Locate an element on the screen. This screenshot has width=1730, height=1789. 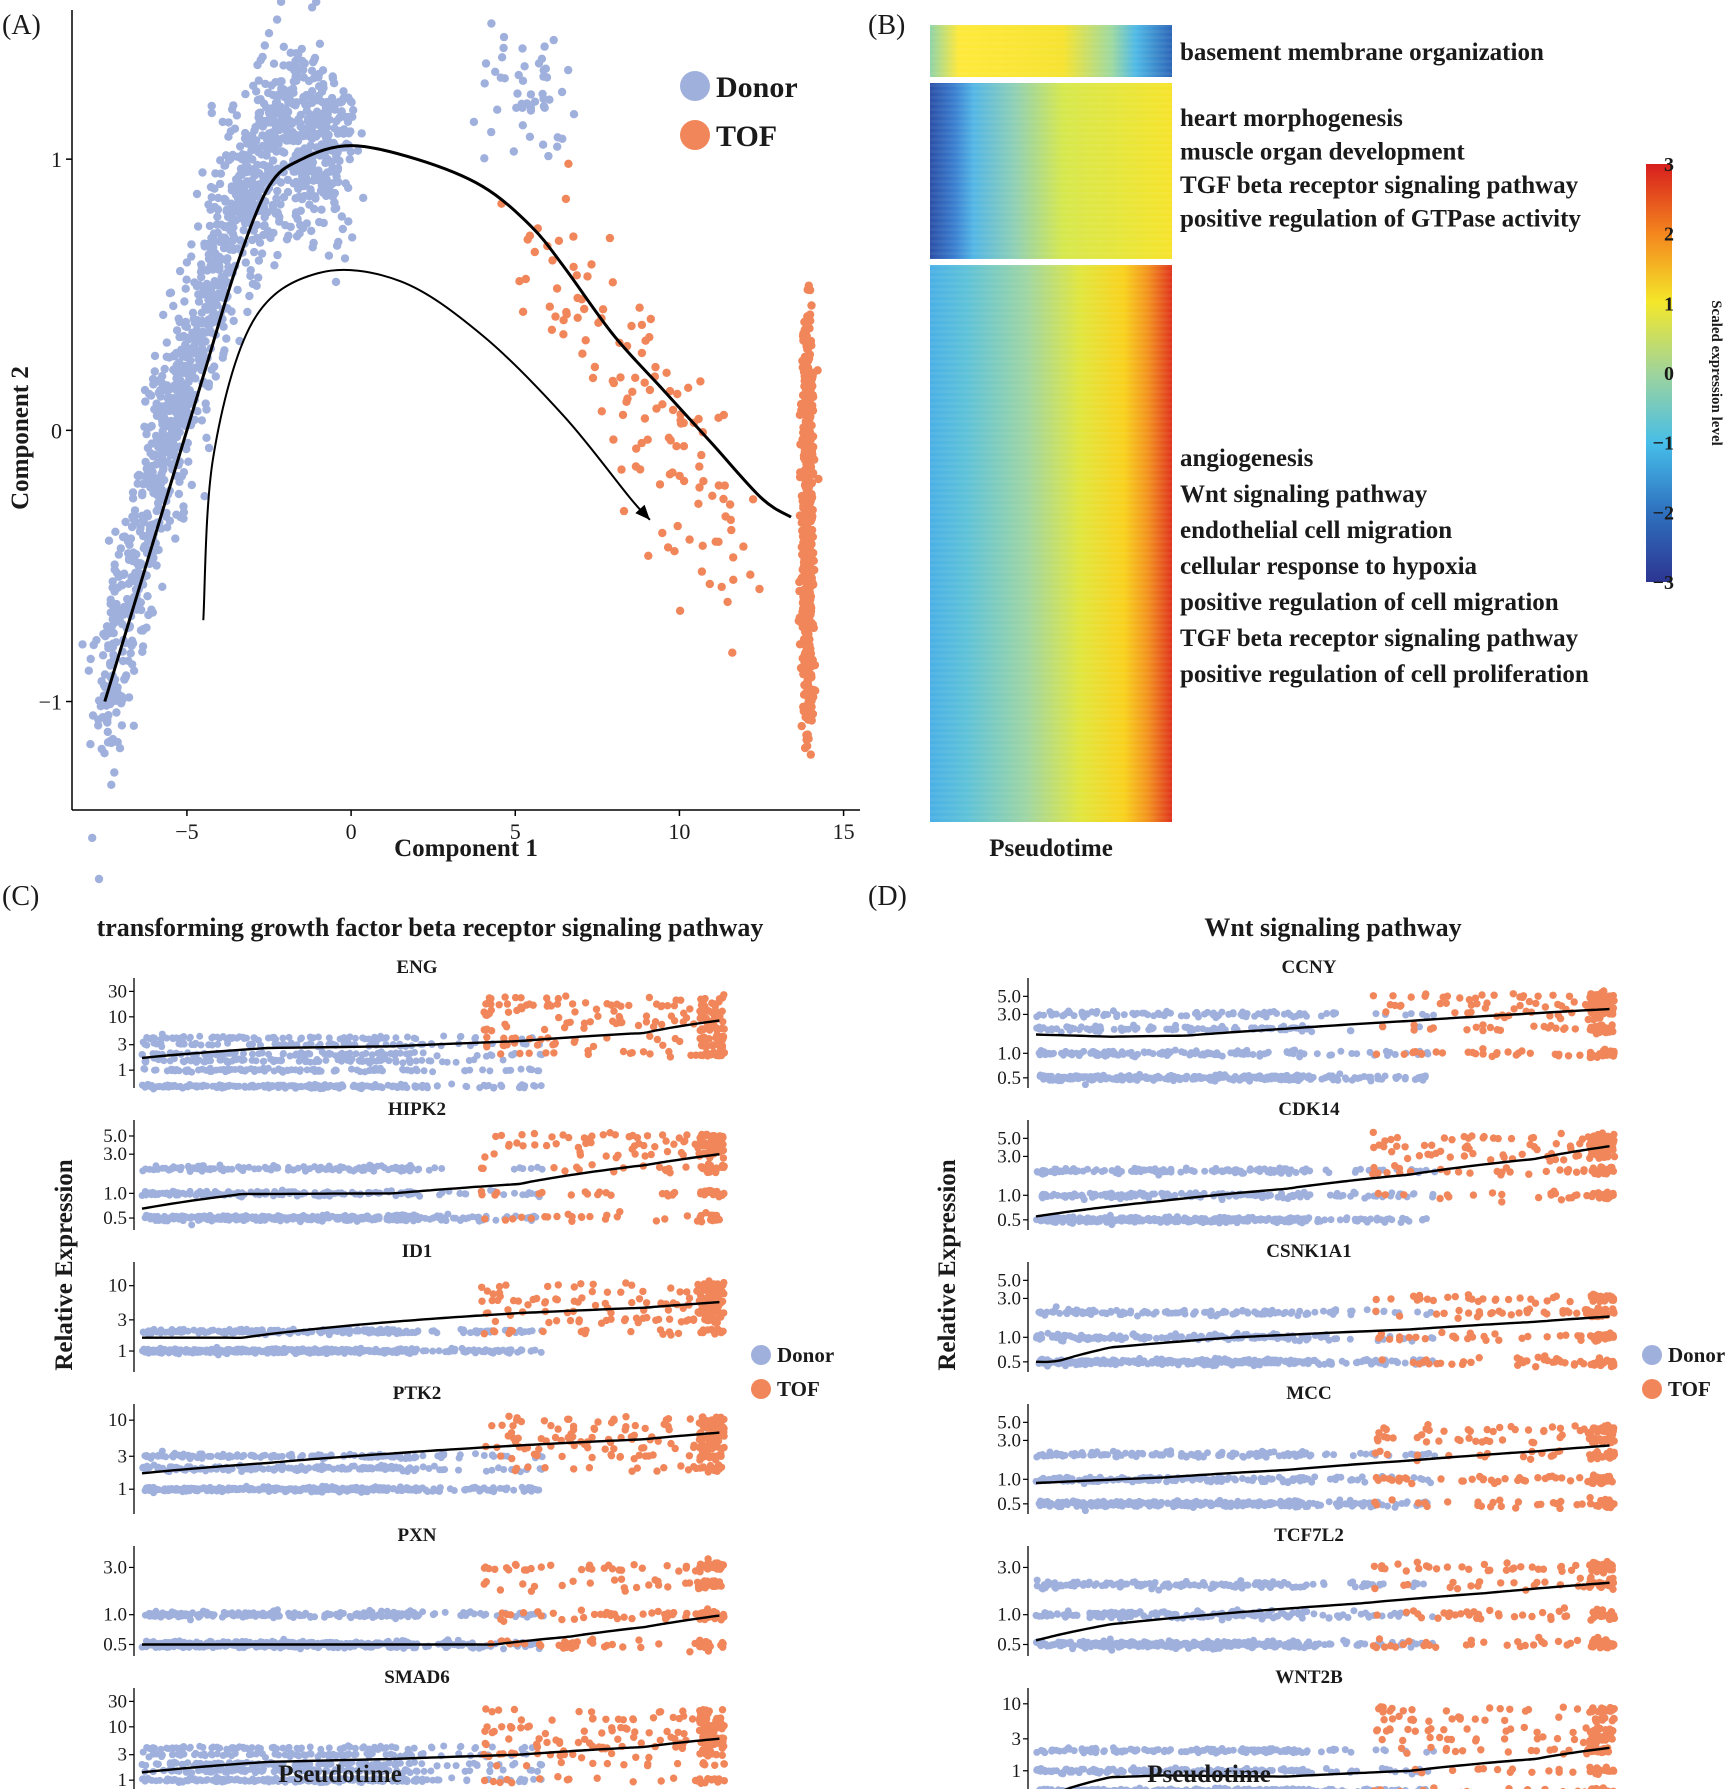
panel-b-xlabel: Pseudotime is located at coordinates (1051, 848).